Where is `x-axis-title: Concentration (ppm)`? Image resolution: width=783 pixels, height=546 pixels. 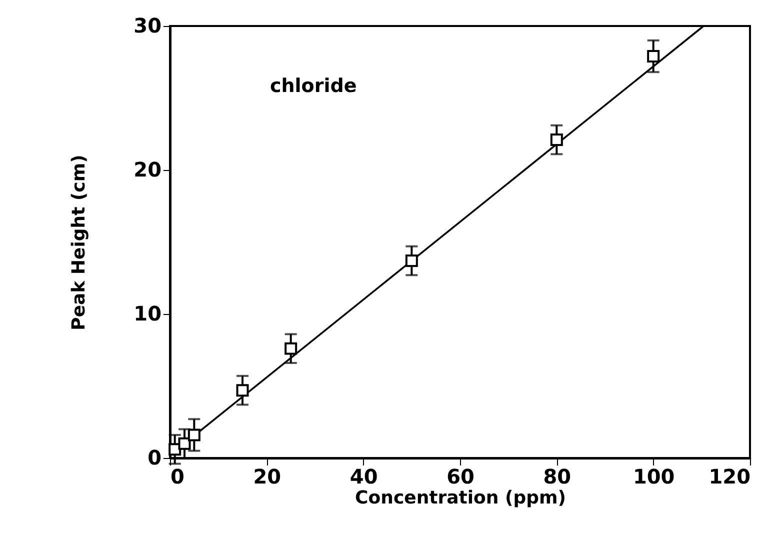 x-axis-title: Concentration (ppm) is located at coordinates (460, 498).